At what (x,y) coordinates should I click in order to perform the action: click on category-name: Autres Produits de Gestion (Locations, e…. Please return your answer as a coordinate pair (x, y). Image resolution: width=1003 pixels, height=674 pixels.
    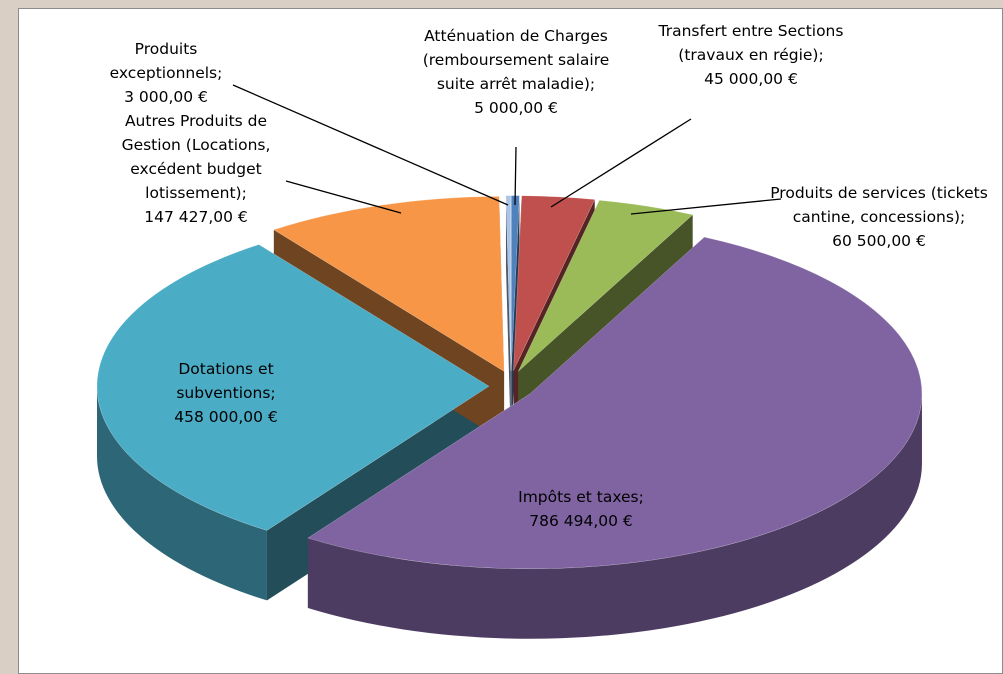
    Looking at the image, I should click on (196, 157).